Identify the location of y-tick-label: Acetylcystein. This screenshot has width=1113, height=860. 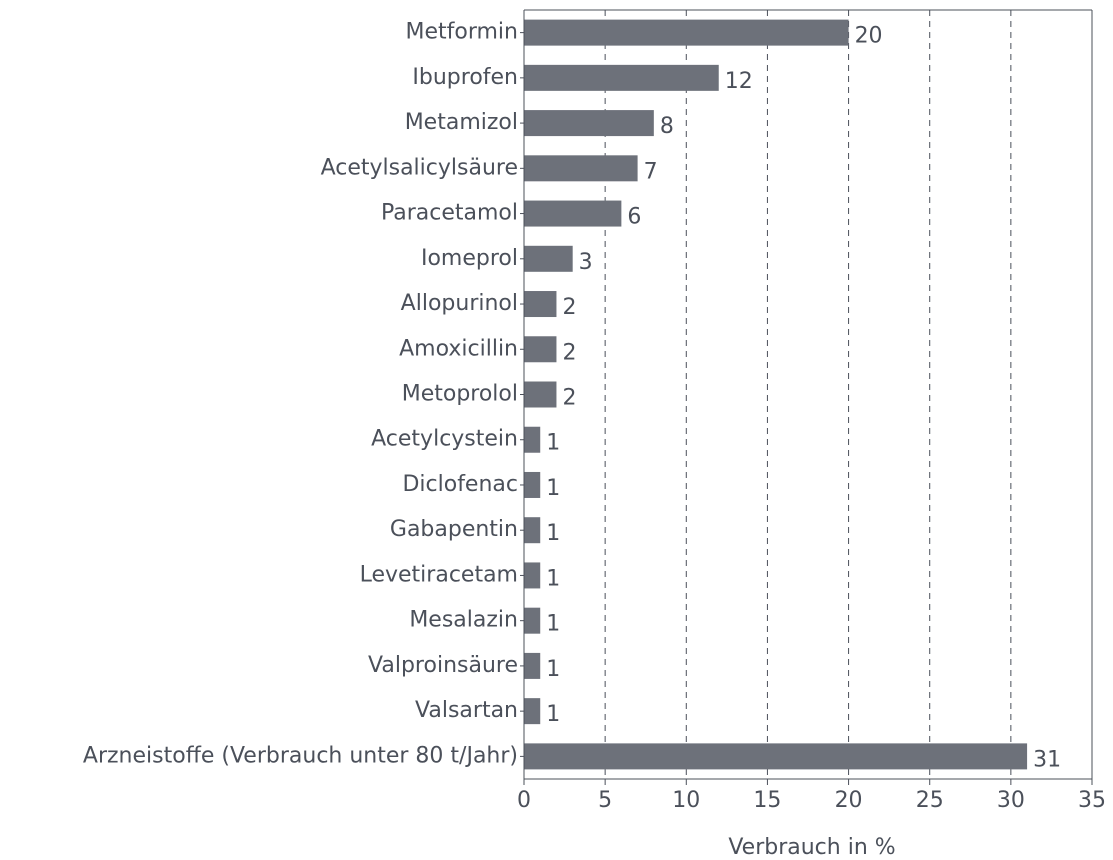
(444, 439).